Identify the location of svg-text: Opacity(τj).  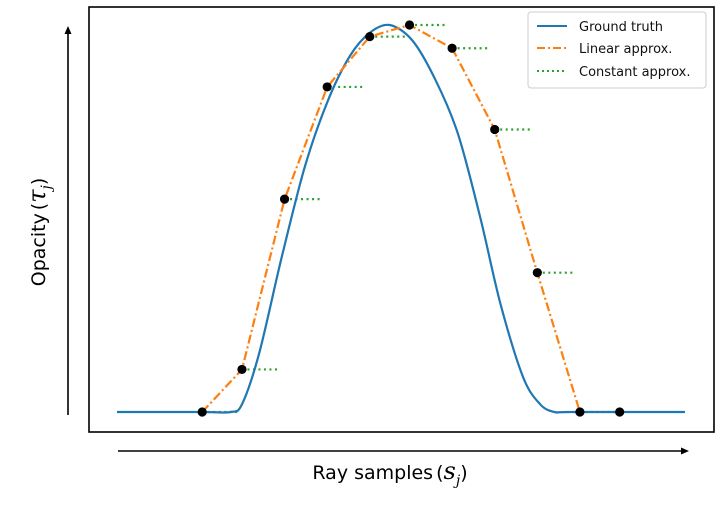
(39, 232).